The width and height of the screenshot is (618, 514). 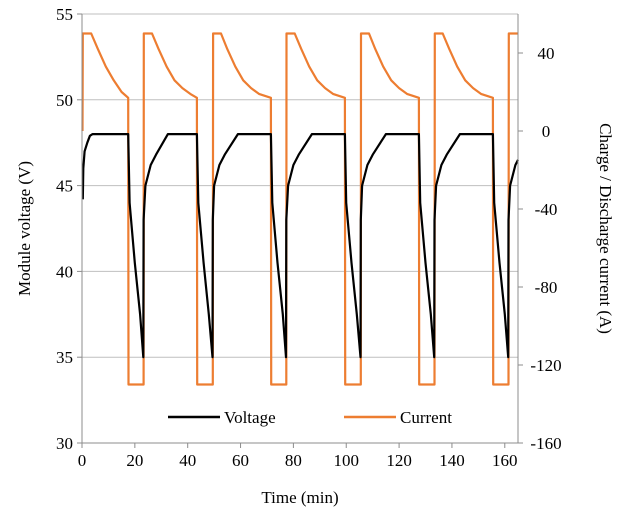 What do you see at coordinates (346, 460) in the screenshot?
I see `x-tick-label-100: 100` at bounding box center [346, 460].